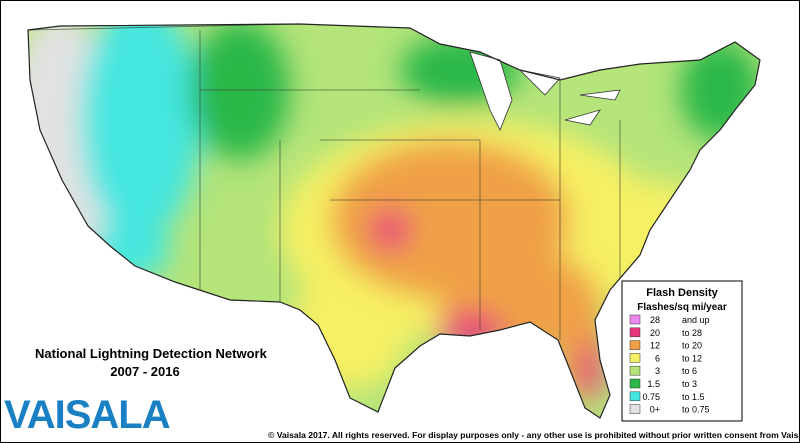  What do you see at coordinates (653, 384) in the screenshot?
I see `legend-low: 1.5` at bounding box center [653, 384].